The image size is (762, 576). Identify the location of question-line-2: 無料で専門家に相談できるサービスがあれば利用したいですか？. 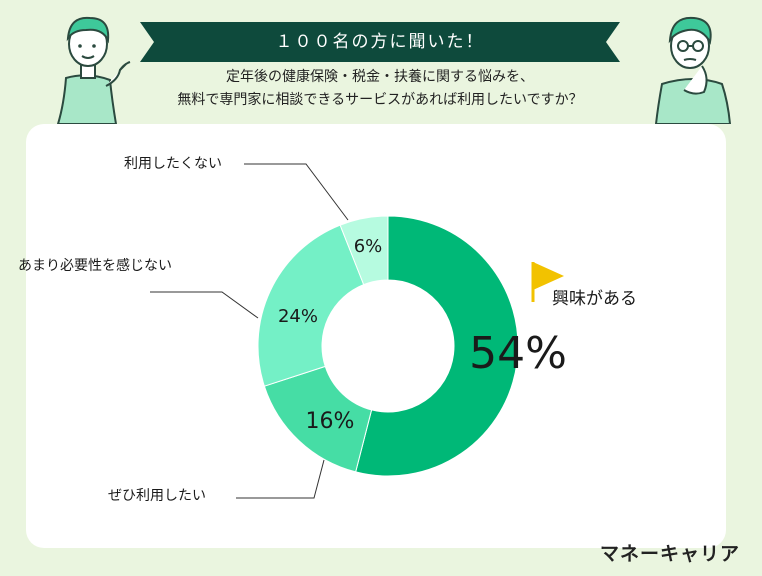
(380, 100).